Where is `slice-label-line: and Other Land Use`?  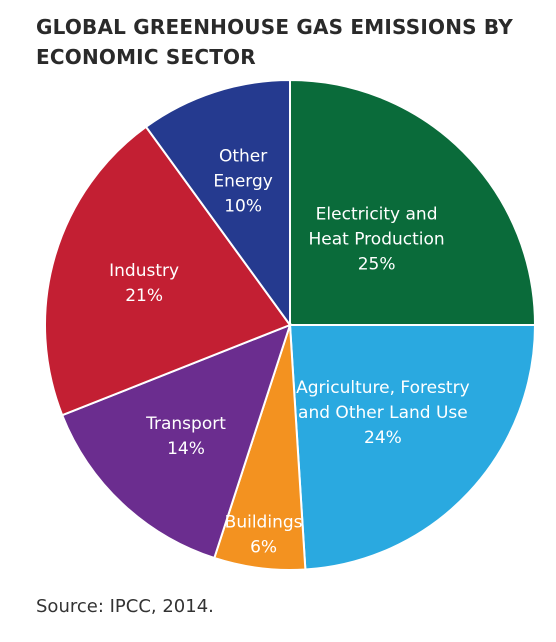
slice-label-line: and Other Land Use is located at coordinates (383, 413).